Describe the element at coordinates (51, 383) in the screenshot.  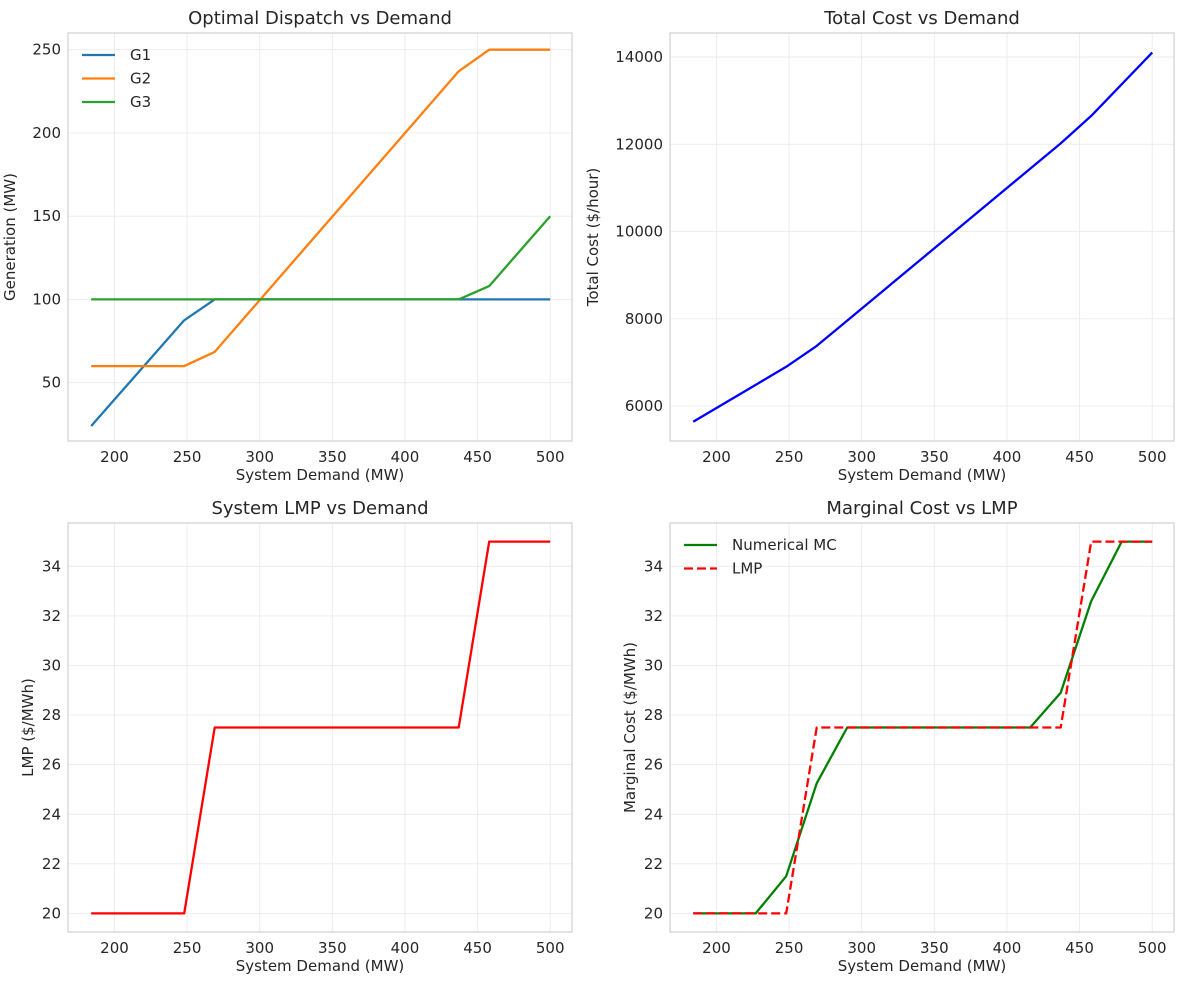
I see `y-tick-label: 50` at that location.